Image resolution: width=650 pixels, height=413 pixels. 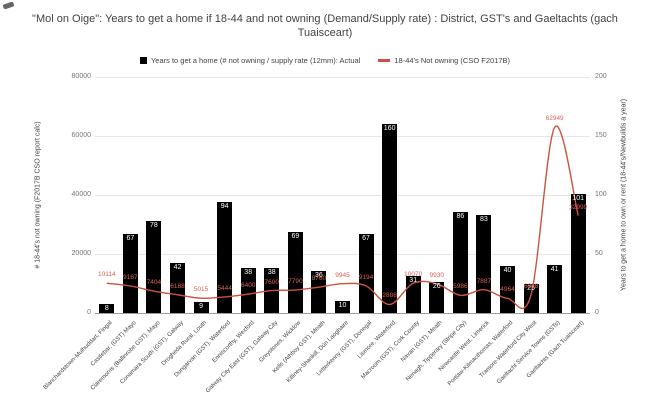 I want to click on bar-value-label: 36, so click(x=319, y=275).